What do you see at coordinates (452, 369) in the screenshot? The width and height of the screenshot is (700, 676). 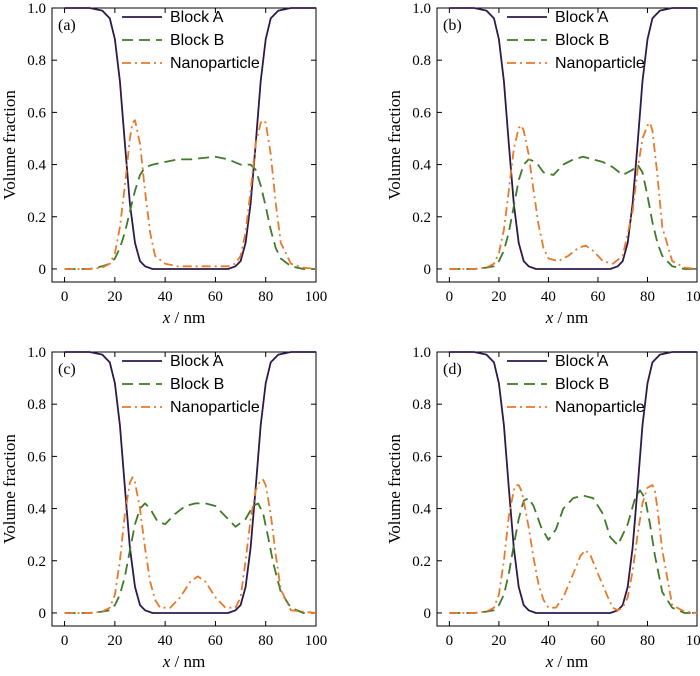 I see `panel-label: (d)` at bounding box center [452, 369].